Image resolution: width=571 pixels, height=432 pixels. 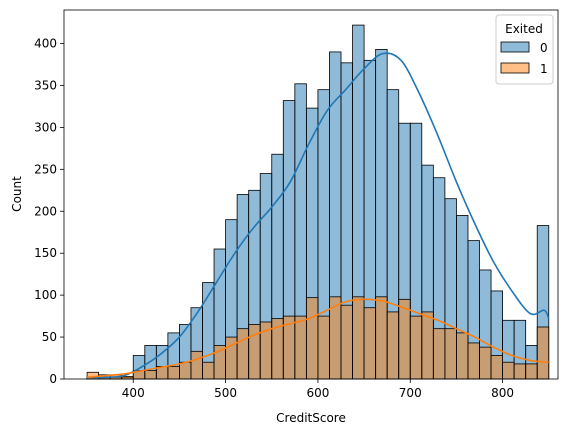 I want to click on y-tick-label: 350, so click(x=45, y=85).